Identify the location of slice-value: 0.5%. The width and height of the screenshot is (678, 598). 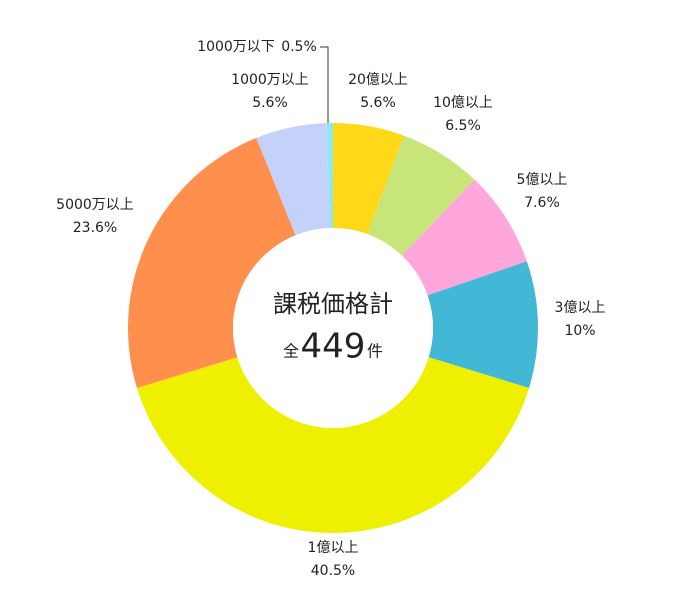
(299, 47).